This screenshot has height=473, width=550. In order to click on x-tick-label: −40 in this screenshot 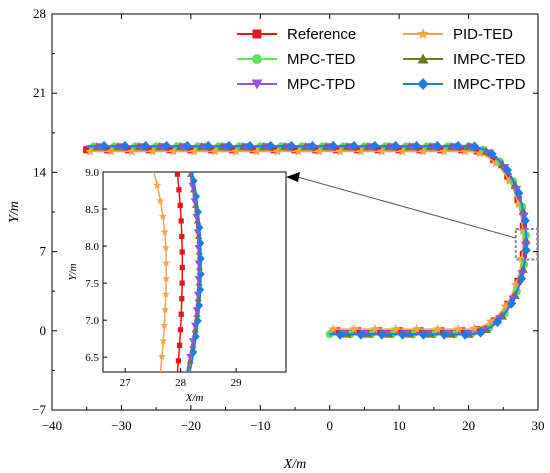, I will do `click(52, 425)`.